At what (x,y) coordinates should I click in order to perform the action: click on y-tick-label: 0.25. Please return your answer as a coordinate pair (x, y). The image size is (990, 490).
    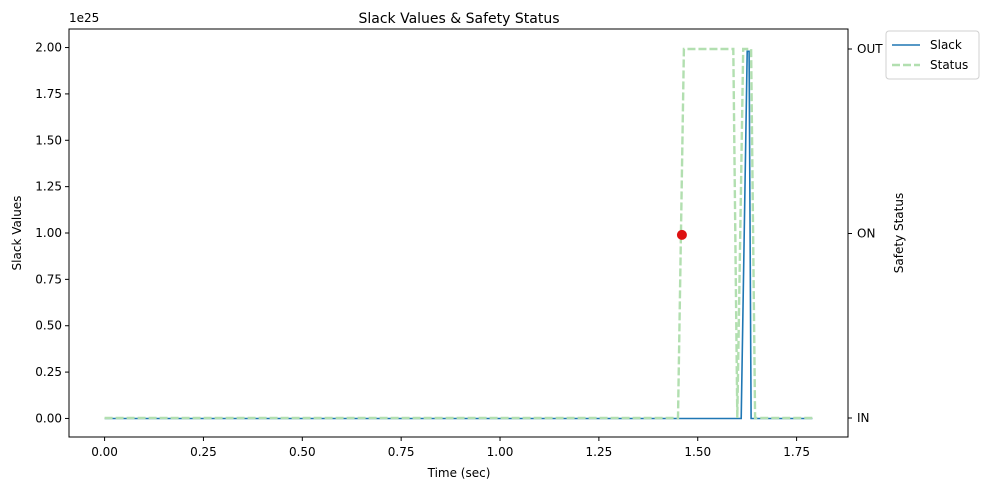
    Looking at the image, I should click on (48, 372).